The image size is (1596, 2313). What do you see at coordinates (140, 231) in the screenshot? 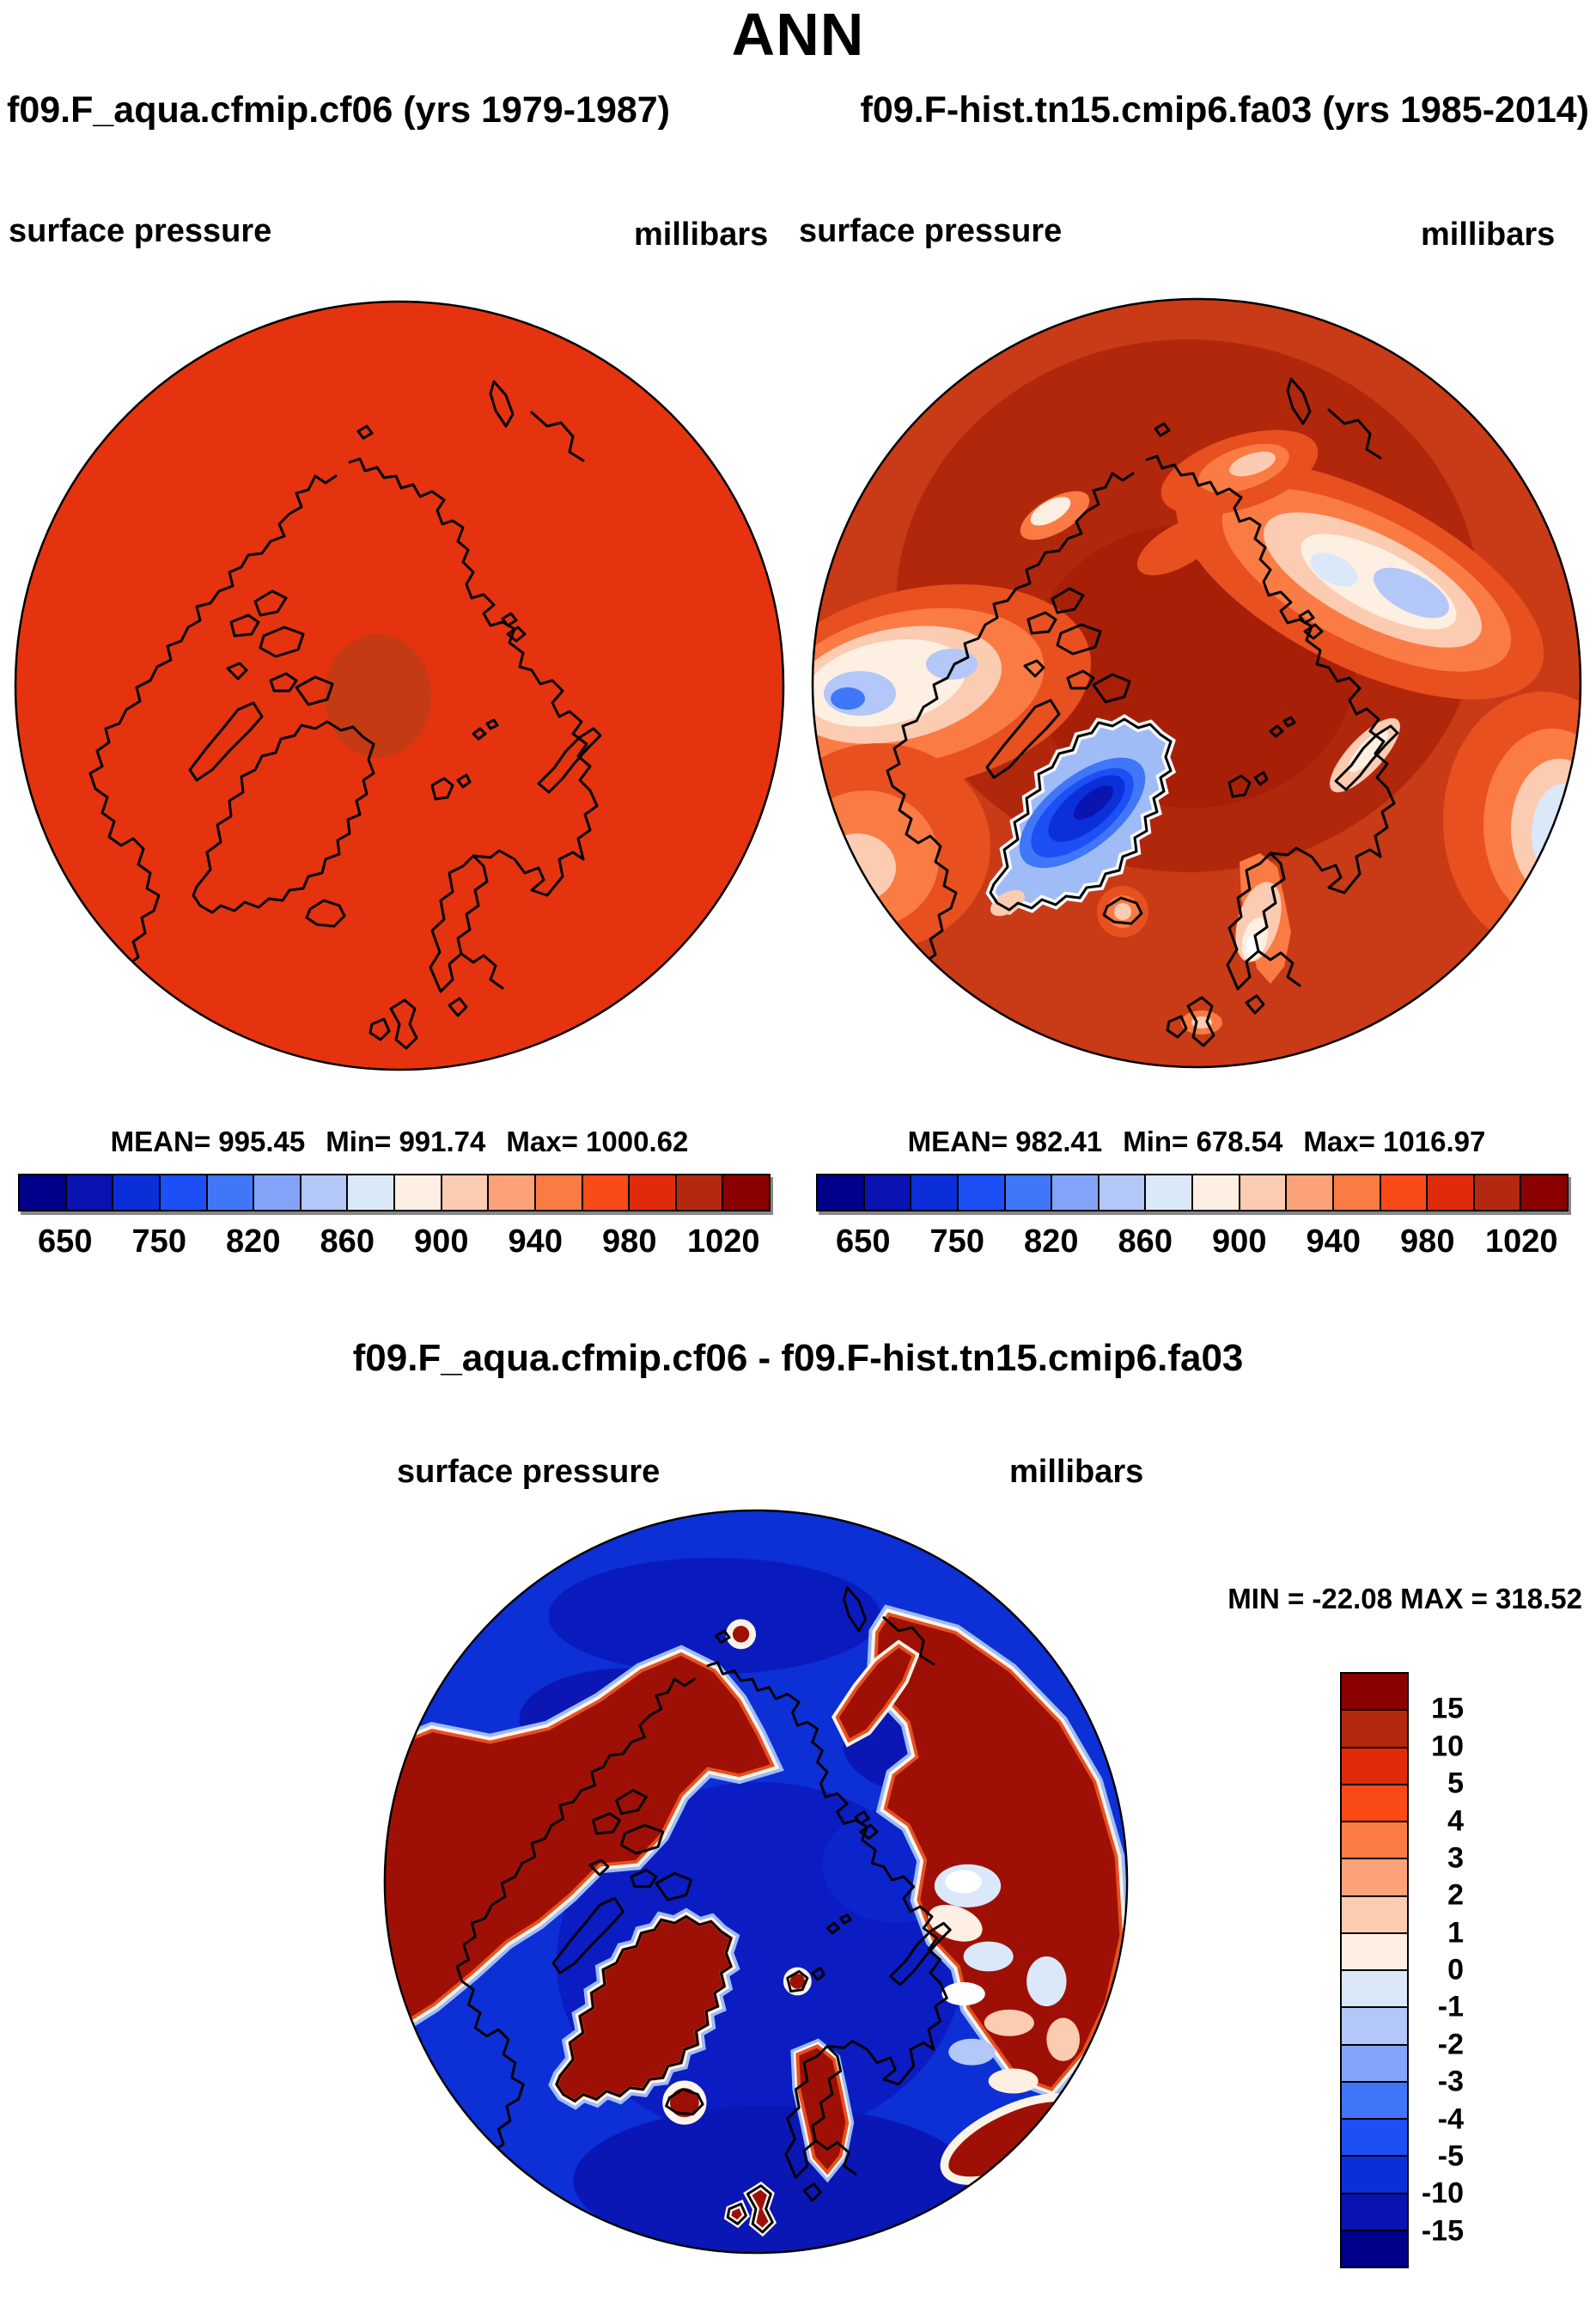
I see `variable-label-left: surface pressure` at bounding box center [140, 231].